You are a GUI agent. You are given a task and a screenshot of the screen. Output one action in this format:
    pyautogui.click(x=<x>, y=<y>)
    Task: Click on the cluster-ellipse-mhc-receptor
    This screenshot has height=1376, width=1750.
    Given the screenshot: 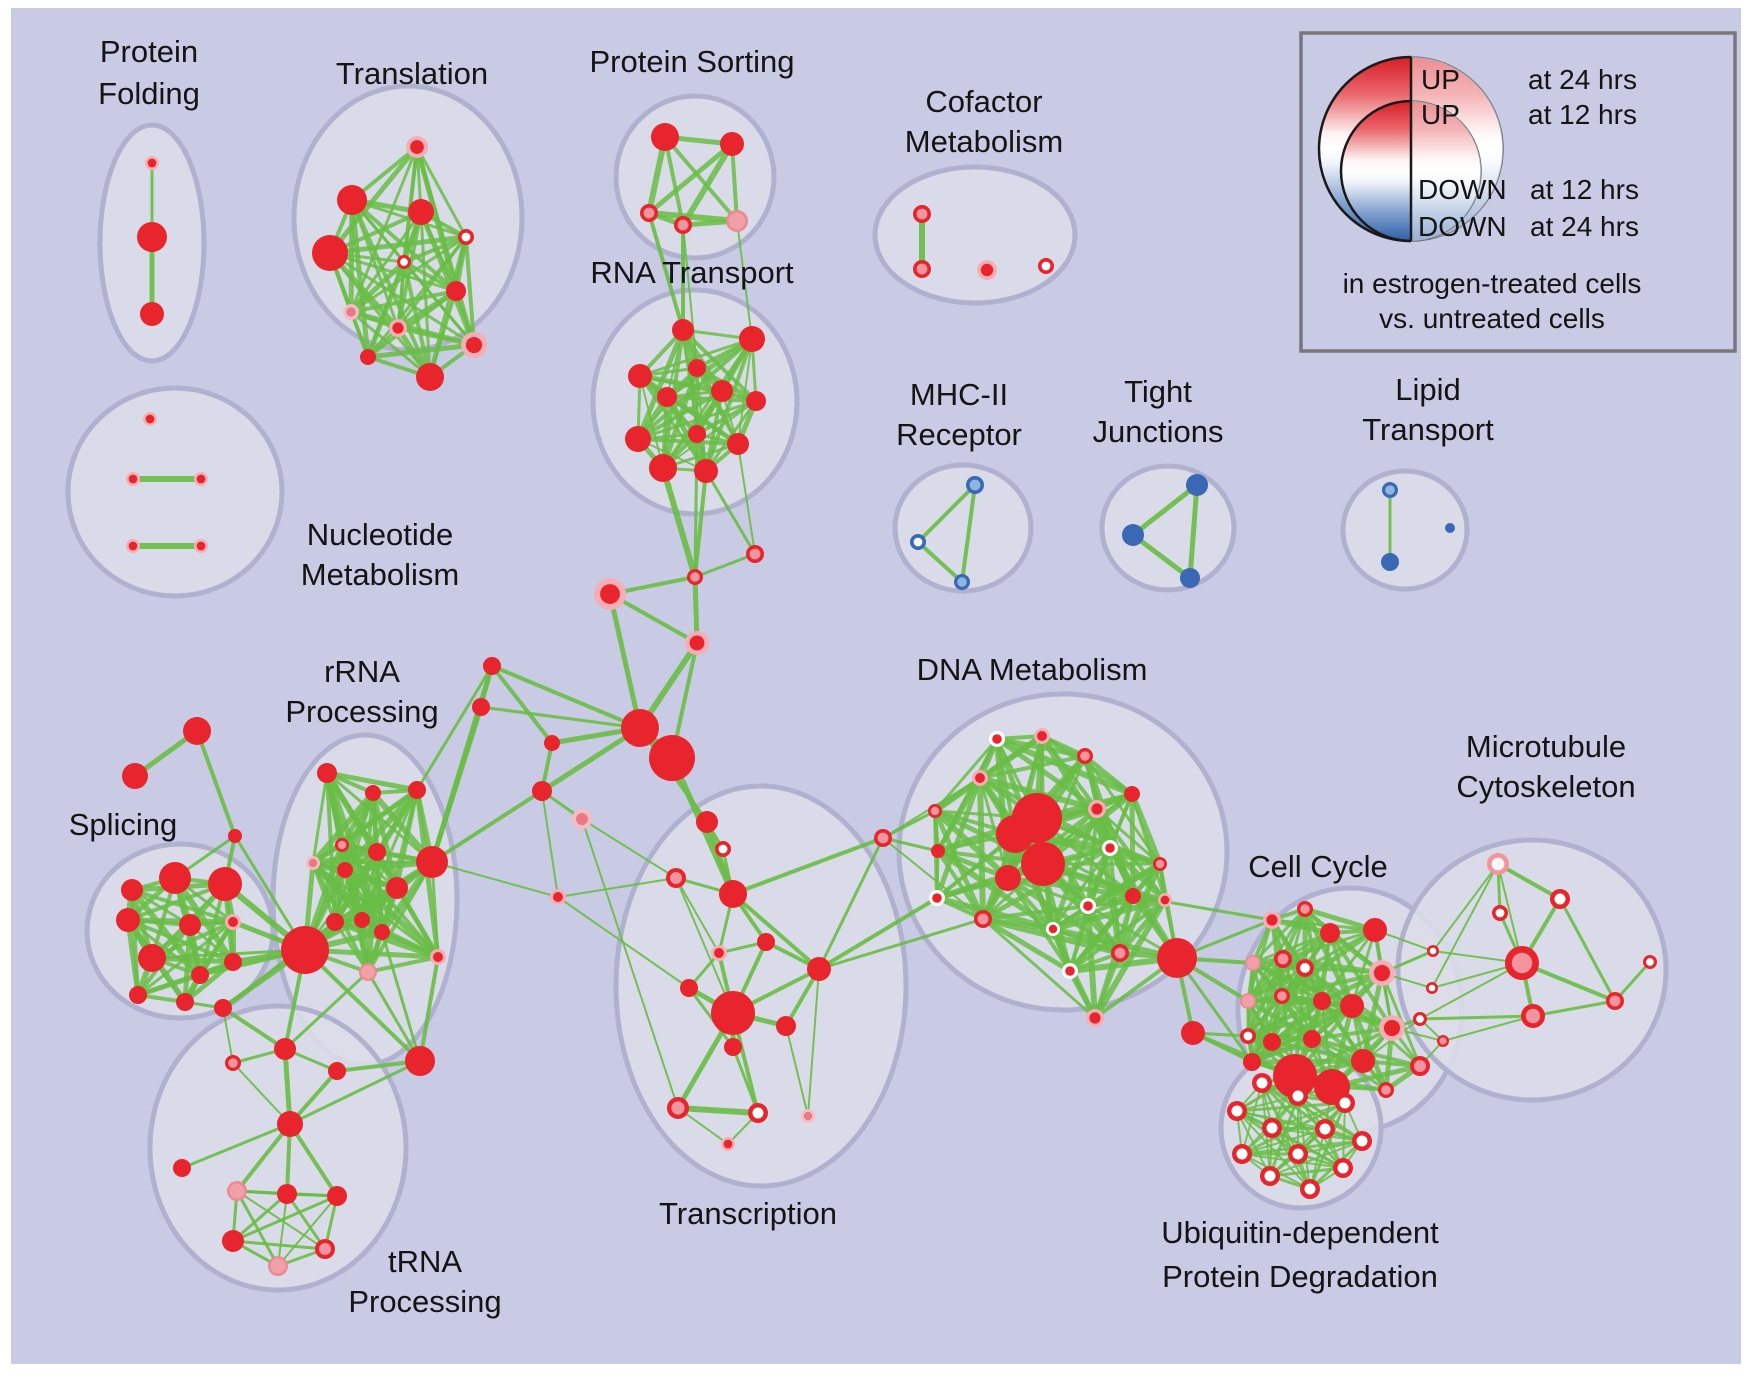 What is the action you would take?
    pyautogui.click(x=963, y=528)
    